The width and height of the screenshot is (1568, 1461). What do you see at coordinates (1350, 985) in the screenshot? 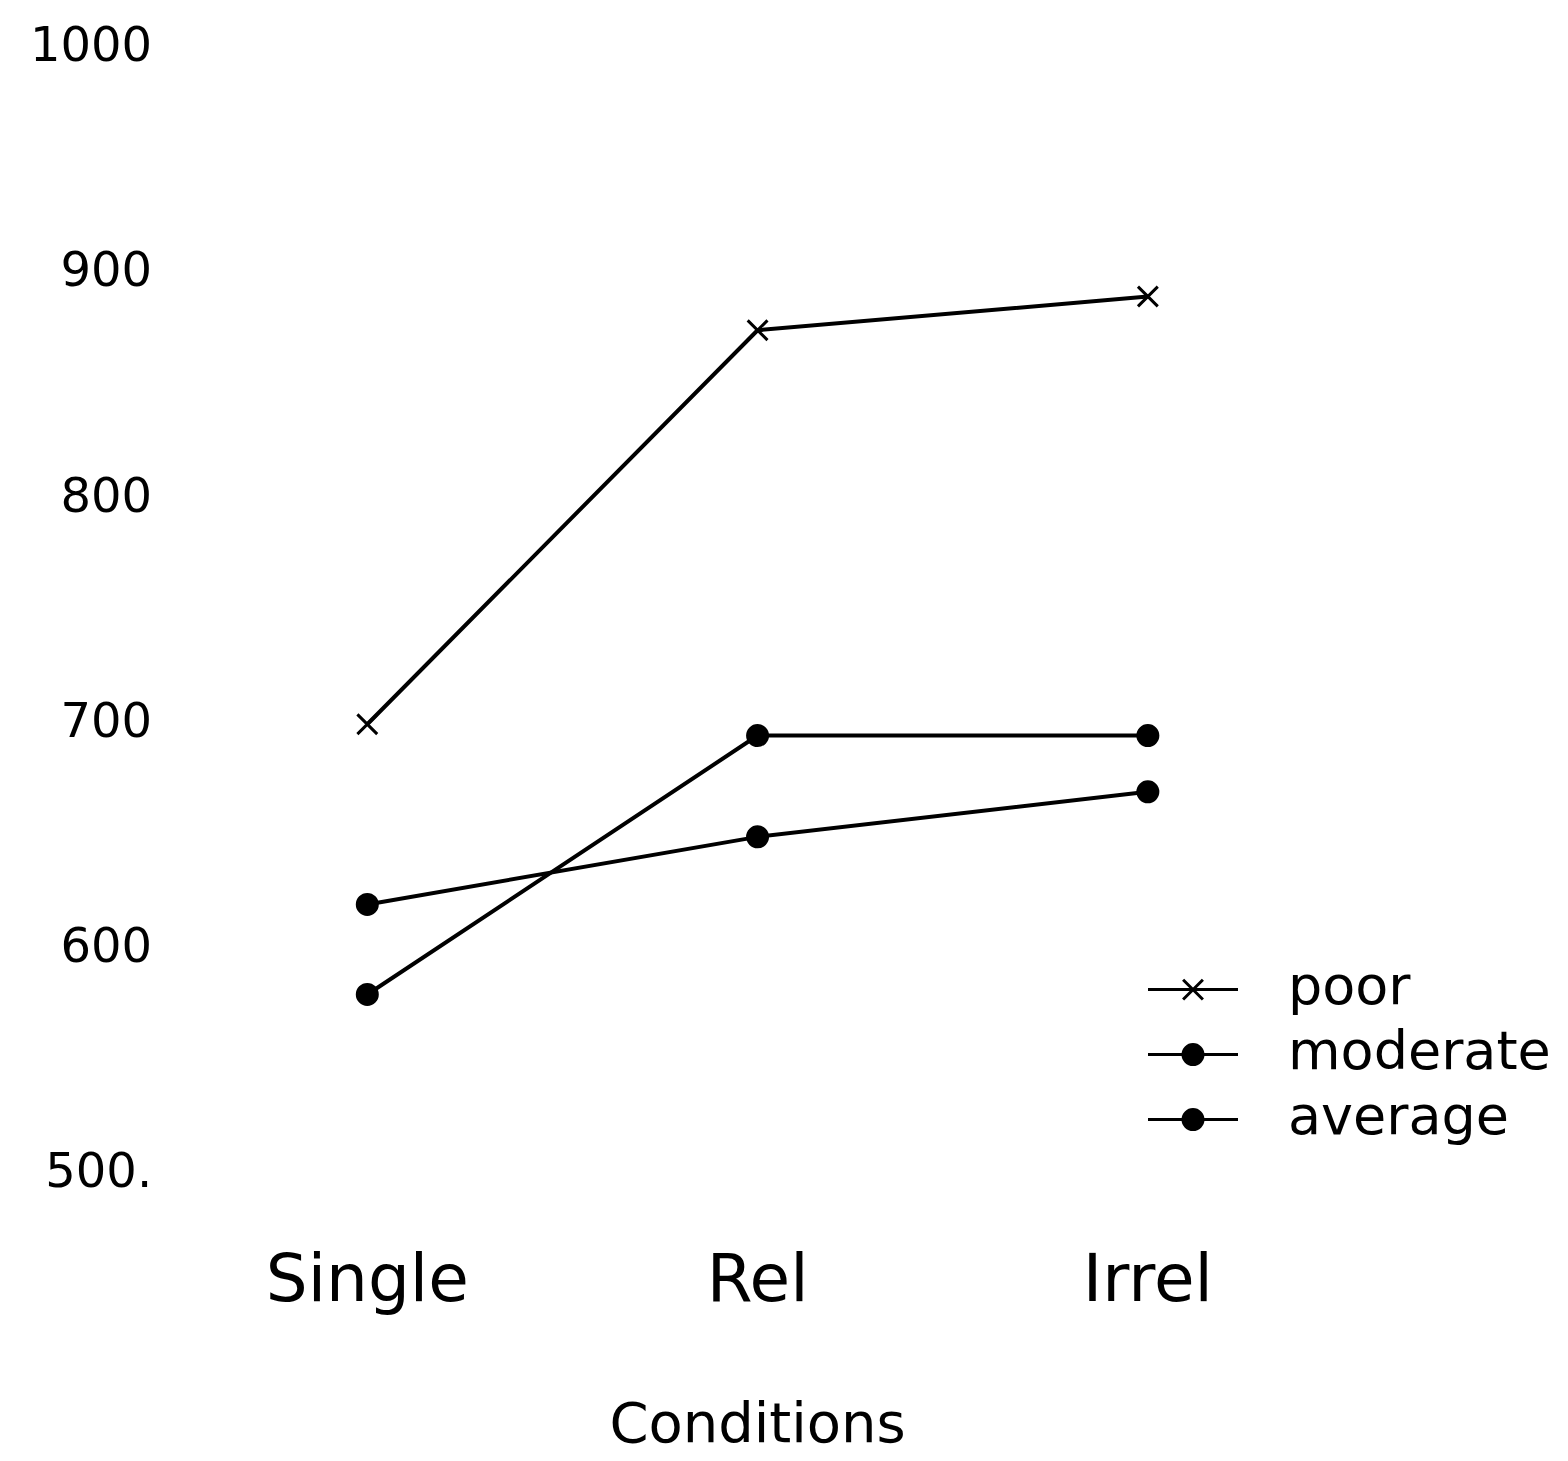
I see `legend-label: poor` at bounding box center [1350, 985].